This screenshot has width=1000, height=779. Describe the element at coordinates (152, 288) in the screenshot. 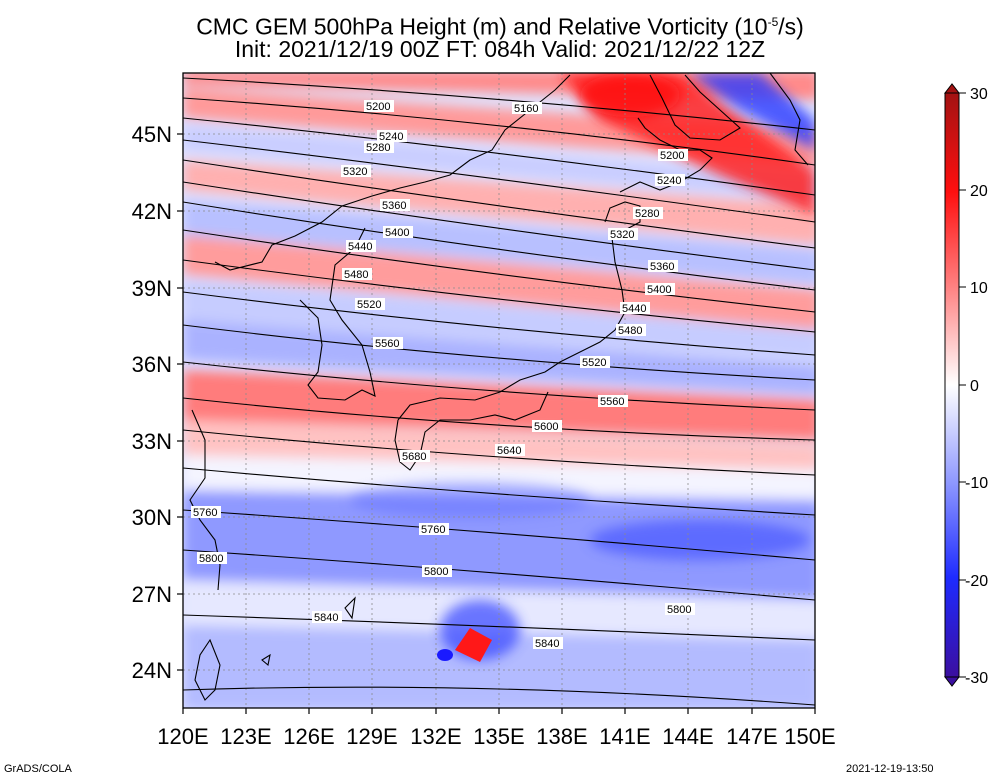

I see `lat-label: 39N` at that location.